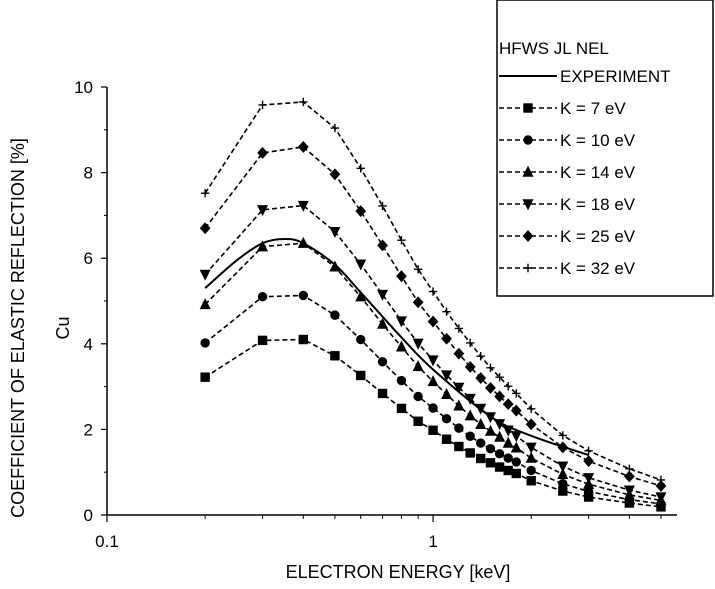  What do you see at coordinates (554, 48) in the screenshot?
I see `legend-title: HFWS JL NEL` at bounding box center [554, 48].